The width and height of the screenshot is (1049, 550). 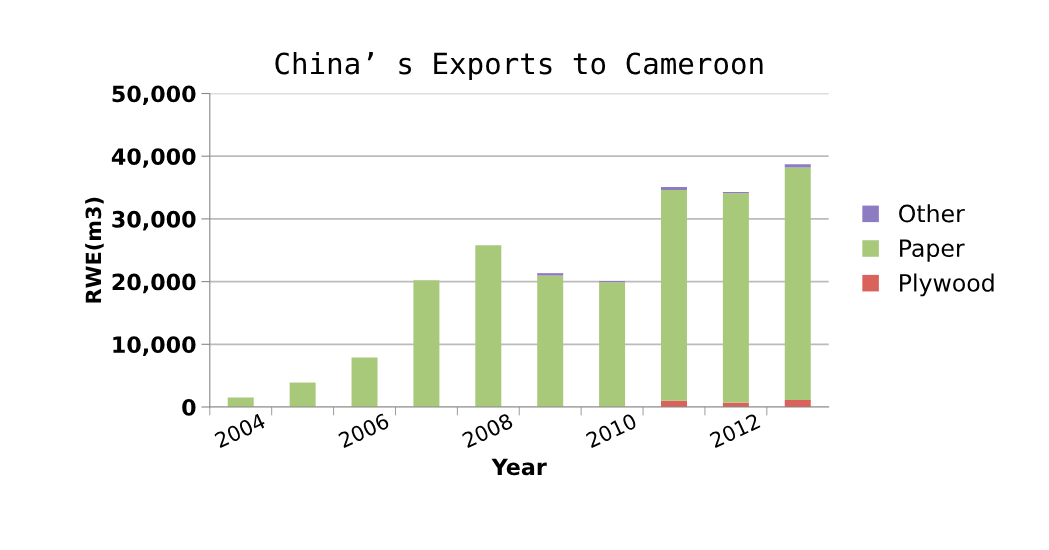 What do you see at coordinates (189, 407) in the screenshot?
I see `y-tick-label: 0` at bounding box center [189, 407].